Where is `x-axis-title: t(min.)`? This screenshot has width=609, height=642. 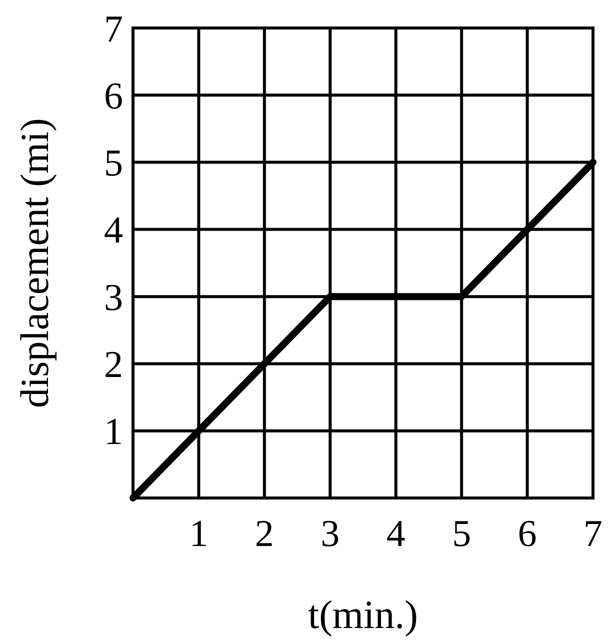
x-axis-title: t(min.) is located at coordinates (363, 614).